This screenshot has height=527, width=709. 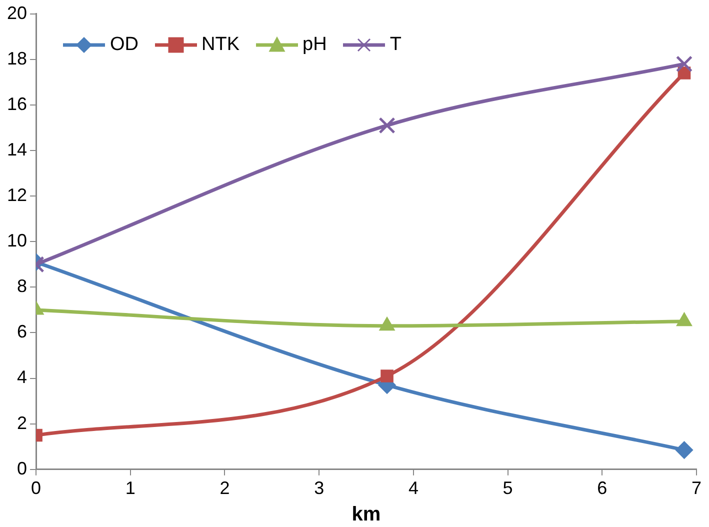 What do you see at coordinates (396, 45) in the screenshot?
I see `legend-label: T` at bounding box center [396, 45].